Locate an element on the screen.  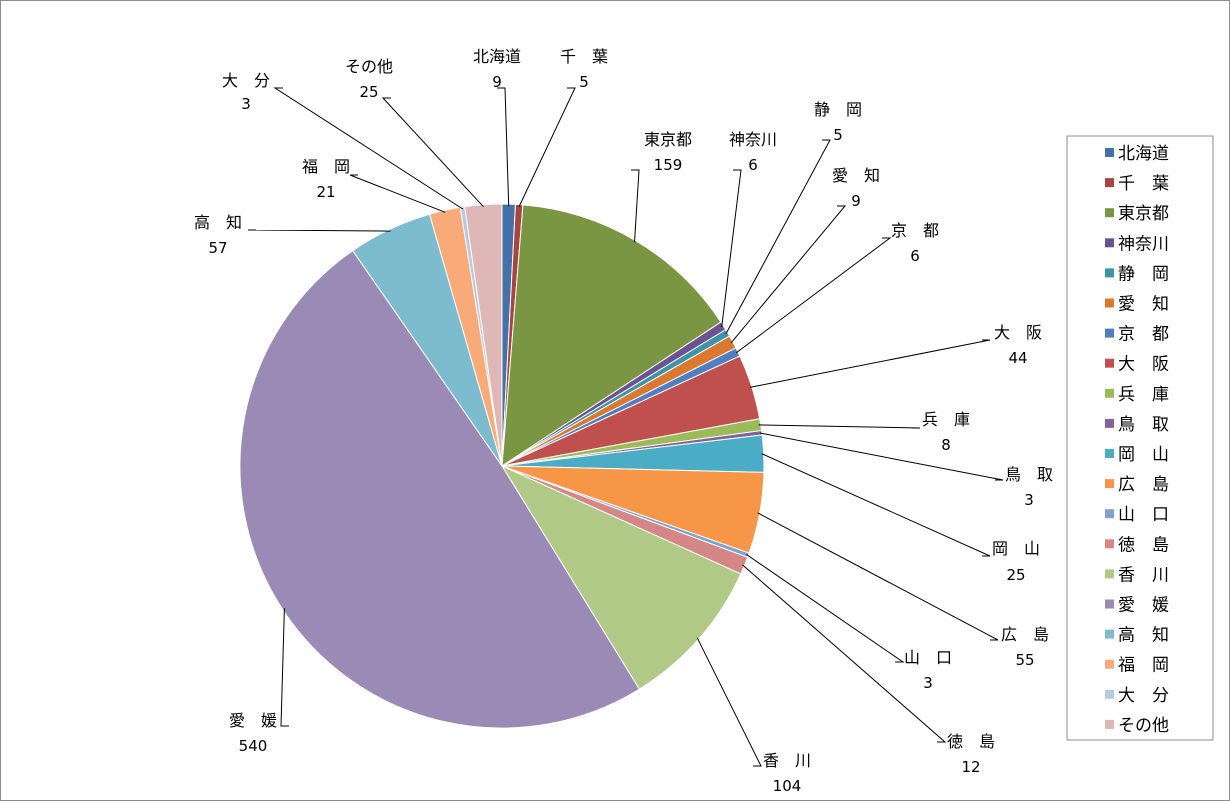
data-label-name-北海道: 北海道 is located at coordinates (497, 56).